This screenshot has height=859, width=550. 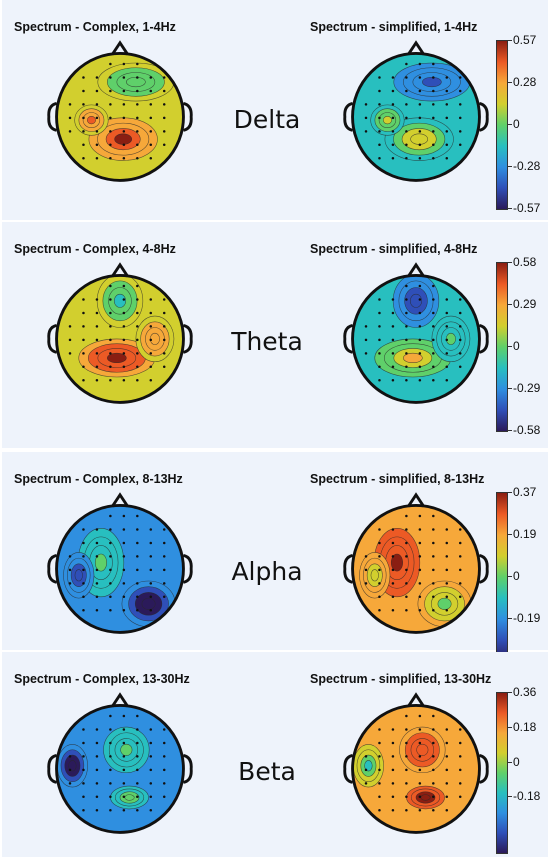 What do you see at coordinates (516, 576) in the screenshot?
I see `colorbar-tick-label: 0` at bounding box center [516, 576].